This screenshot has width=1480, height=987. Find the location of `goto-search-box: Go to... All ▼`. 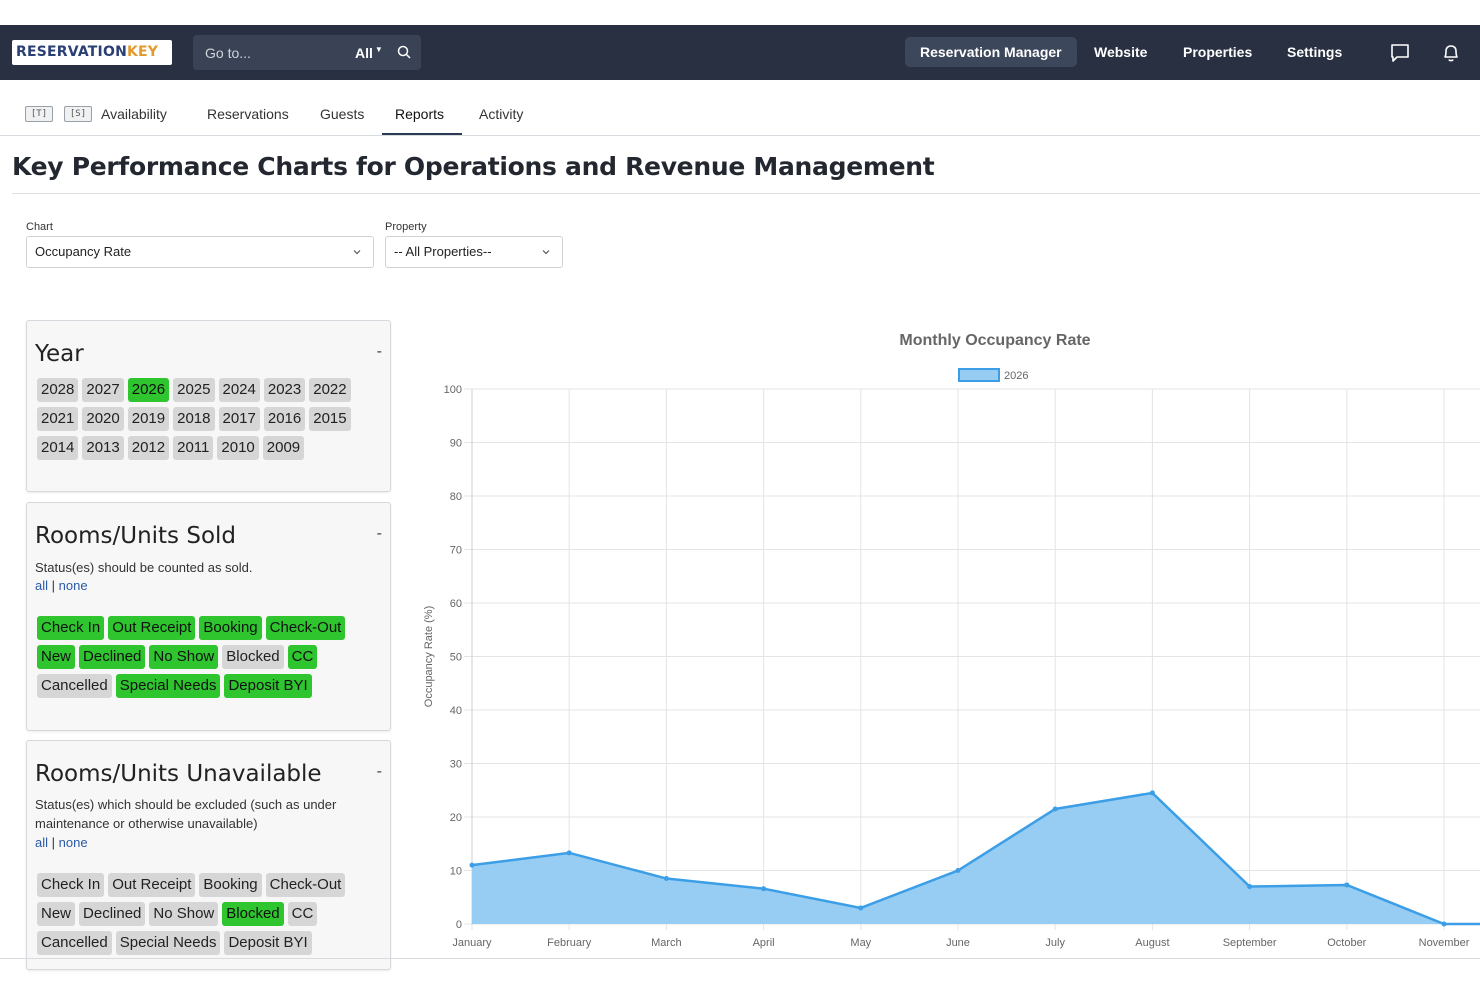

goto-search-box: Go to... All ▼ is located at coordinates (307, 52).